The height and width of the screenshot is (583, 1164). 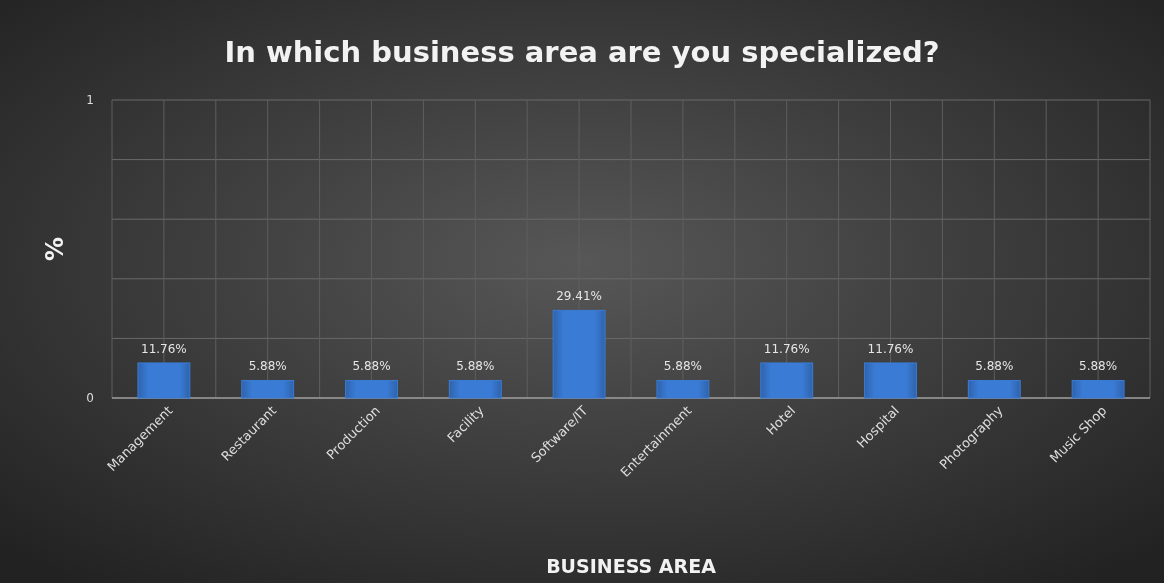 What do you see at coordinates (90, 398) in the screenshot?
I see `y-tick-label: 0` at bounding box center [90, 398].